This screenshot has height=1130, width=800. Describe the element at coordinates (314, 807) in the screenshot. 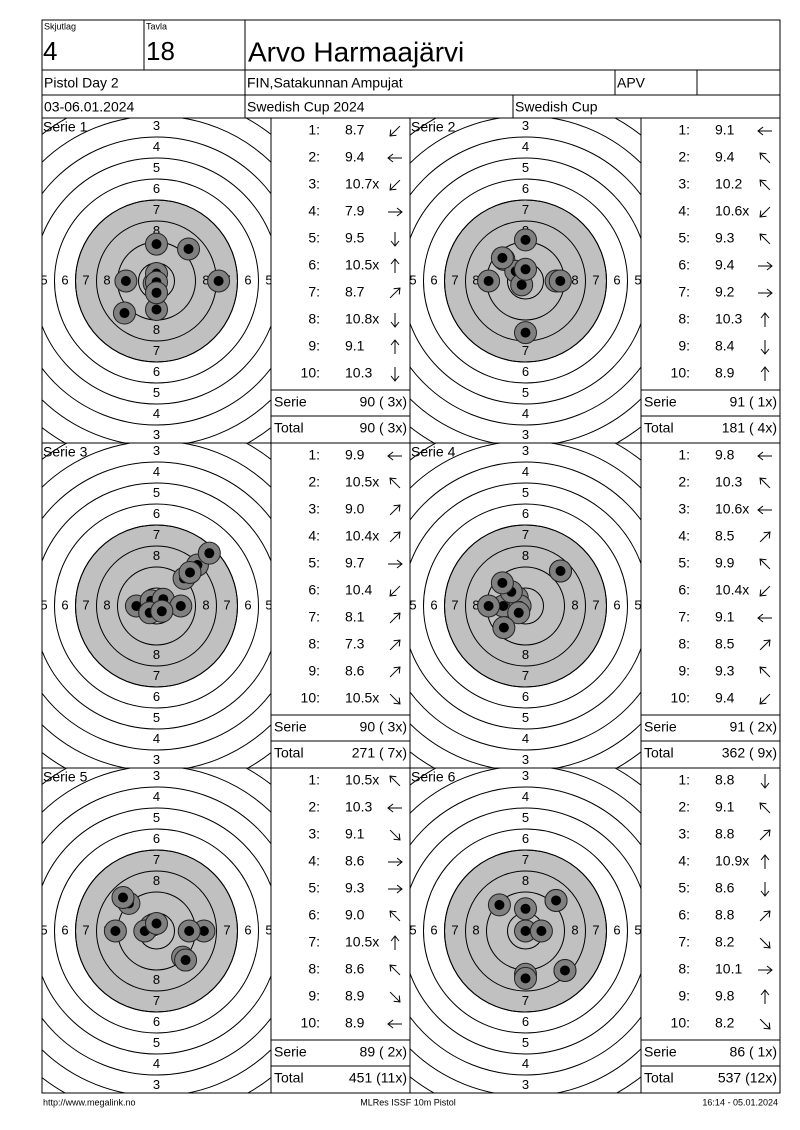

I see `shot-number: 2:` at that location.